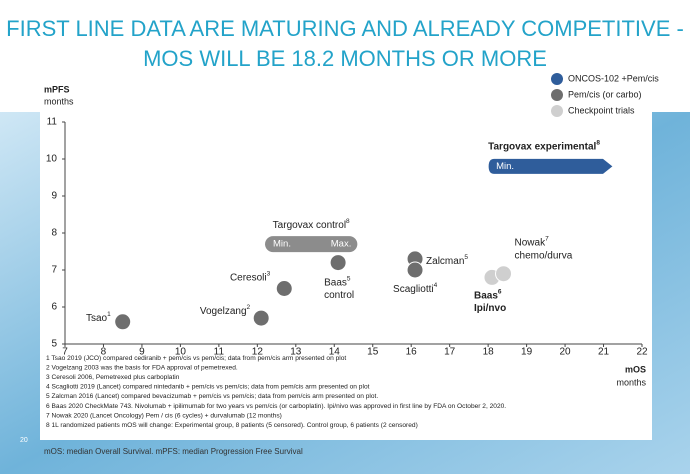  I want to click on label-text: Scagliotti, so click(413, 289).